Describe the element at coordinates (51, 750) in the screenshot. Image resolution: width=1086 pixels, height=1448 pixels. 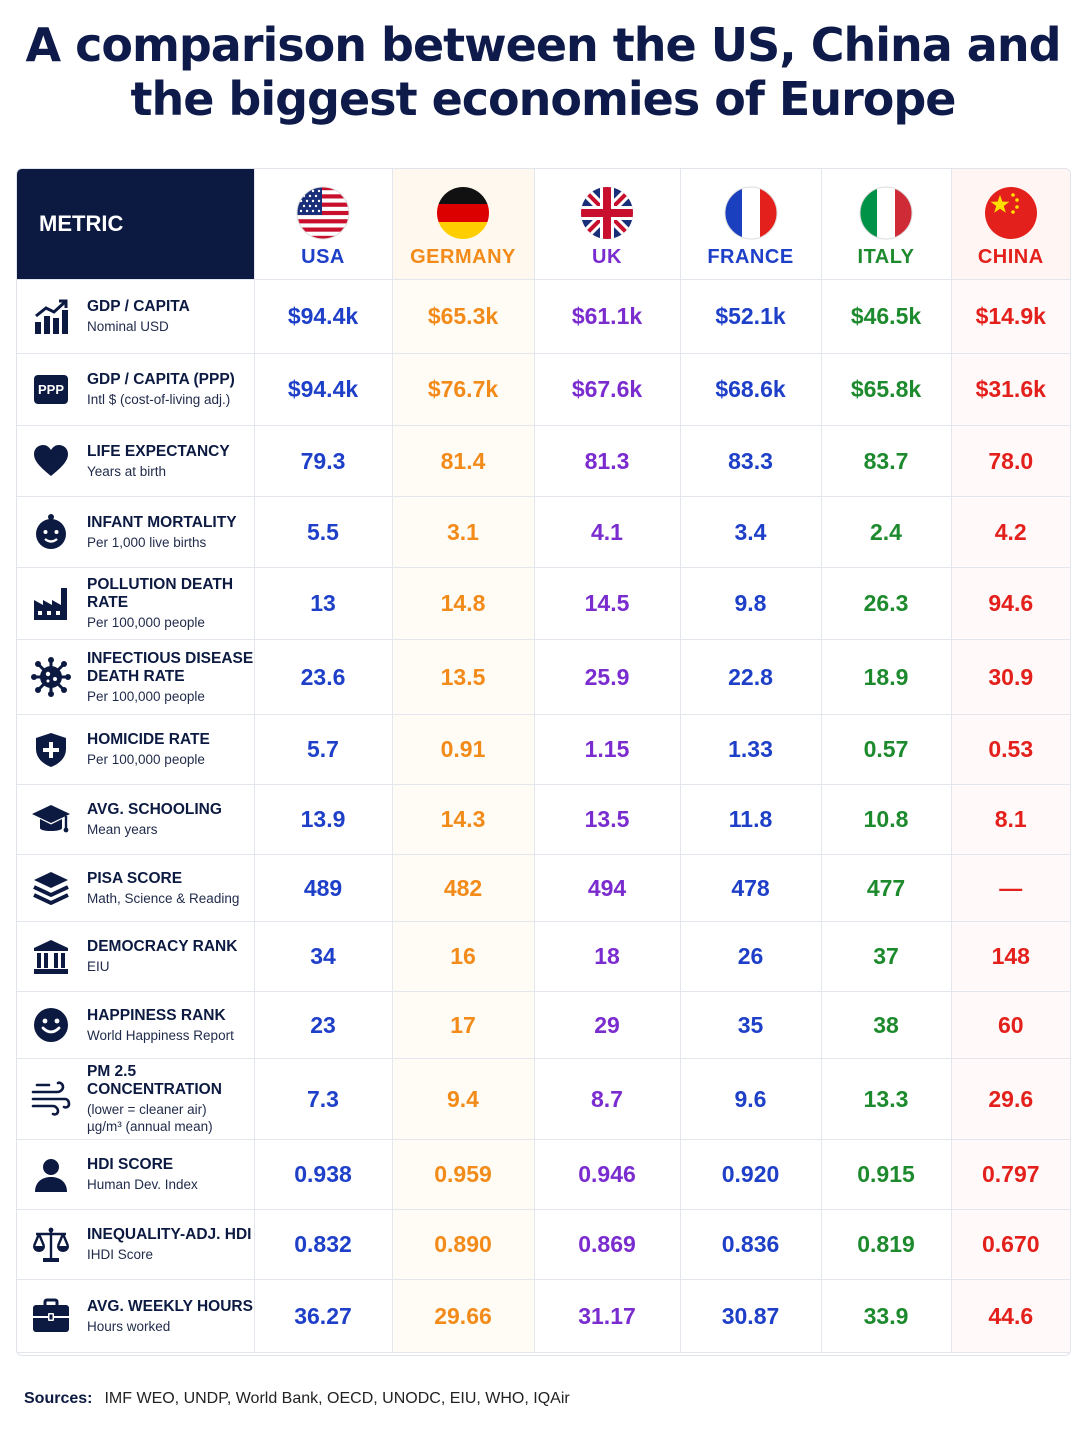
I see `shield-cross-icon` at that location.